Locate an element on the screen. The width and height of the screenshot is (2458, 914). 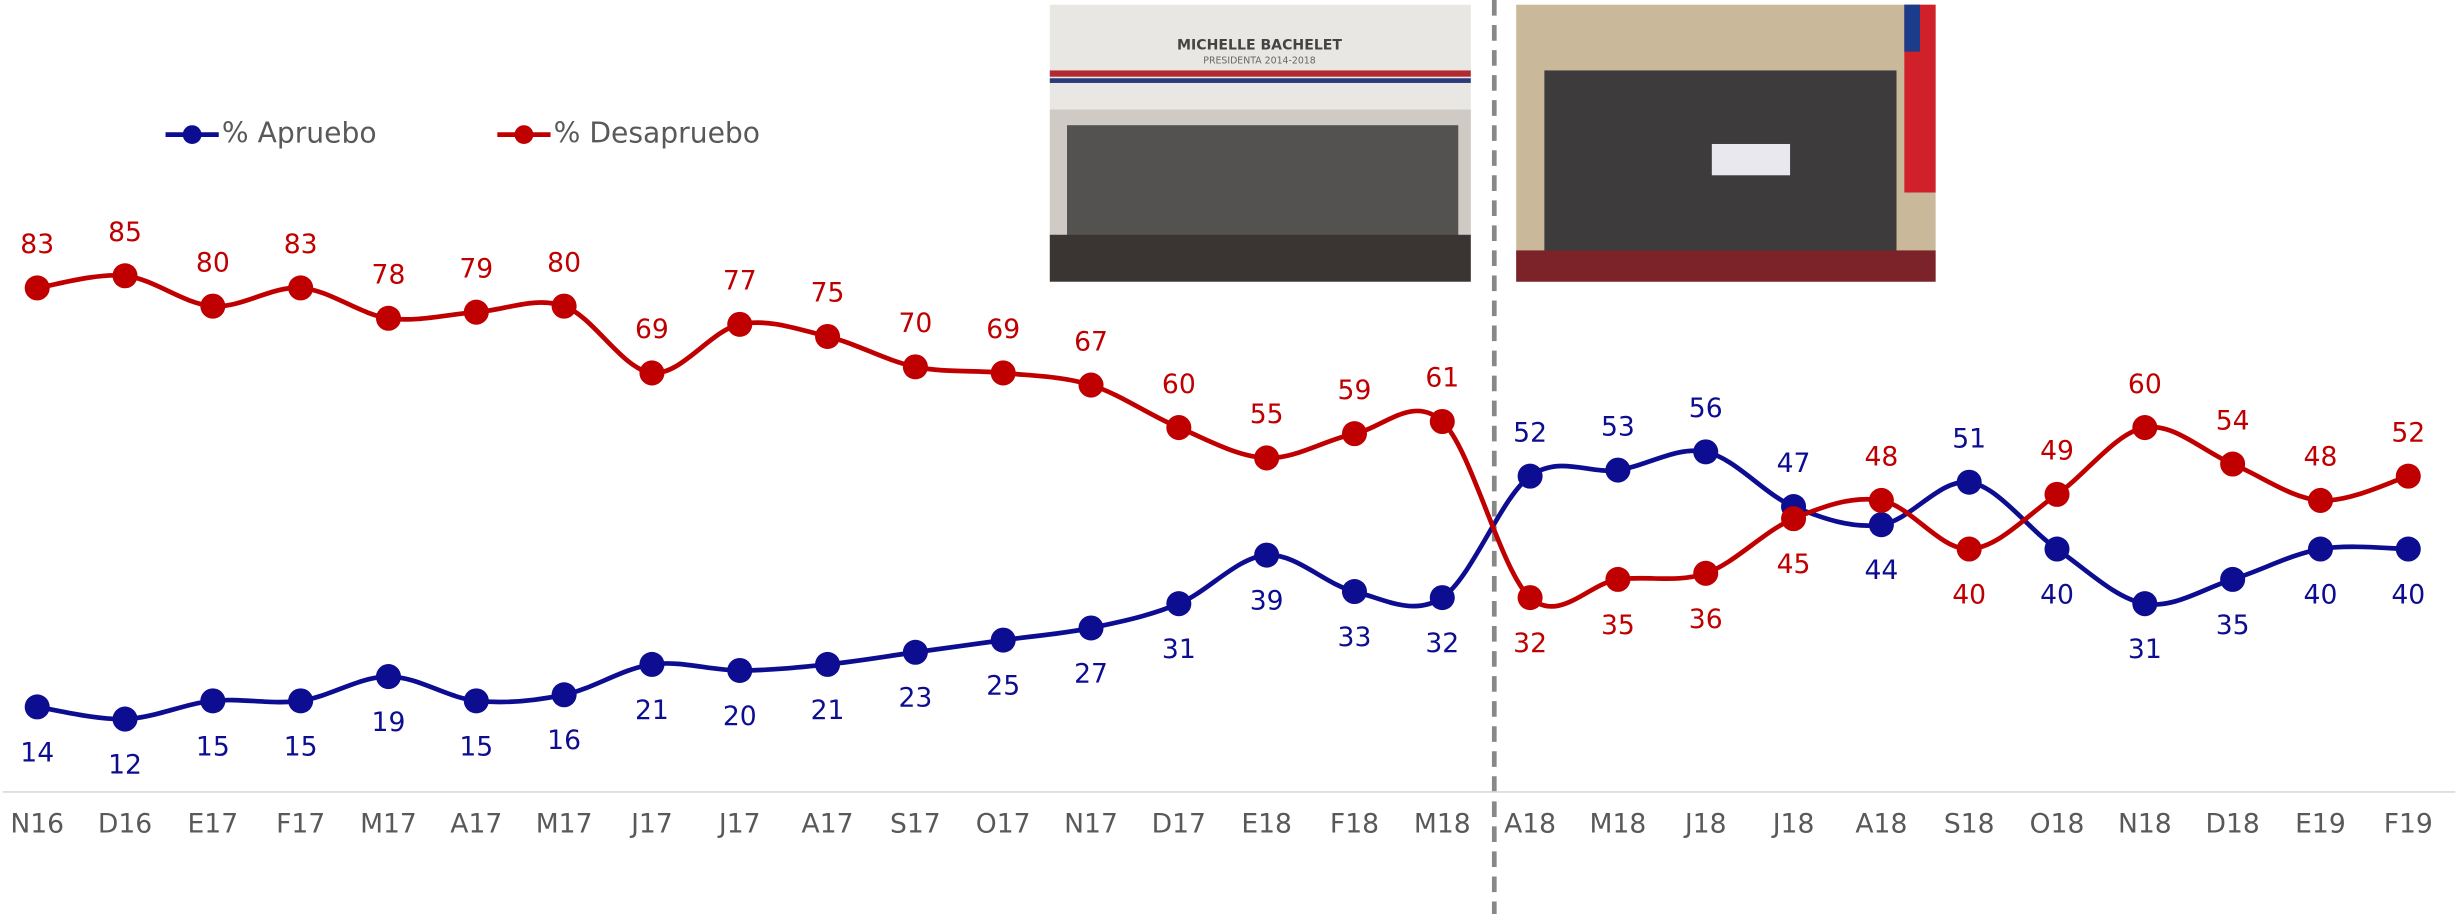
data-label: 44 is located at coordinates (1881, 570).